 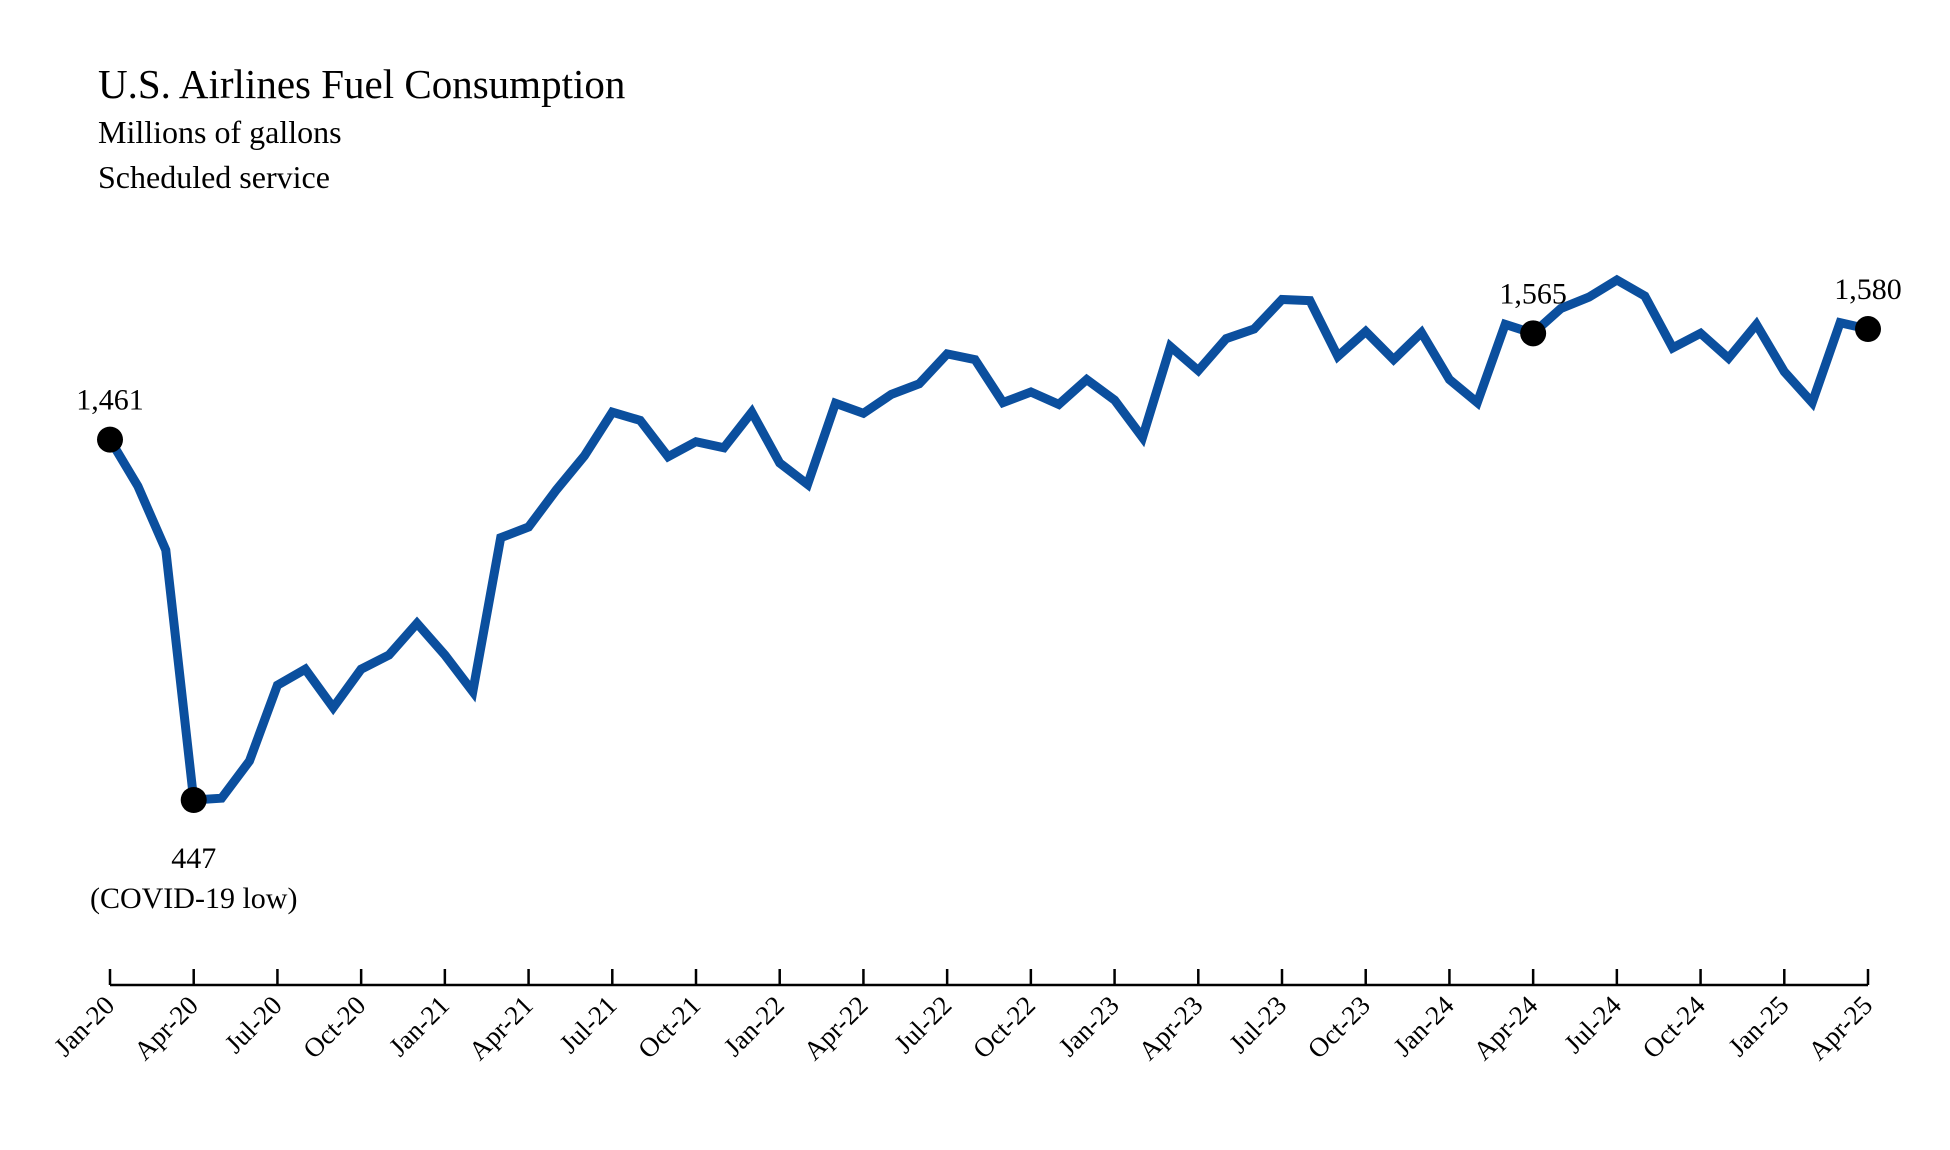 What do you see at coordinates (193, 898) in the screenshot?
I see `annotation-label: (COVID-19 low)` at bounding box center [193, 898].